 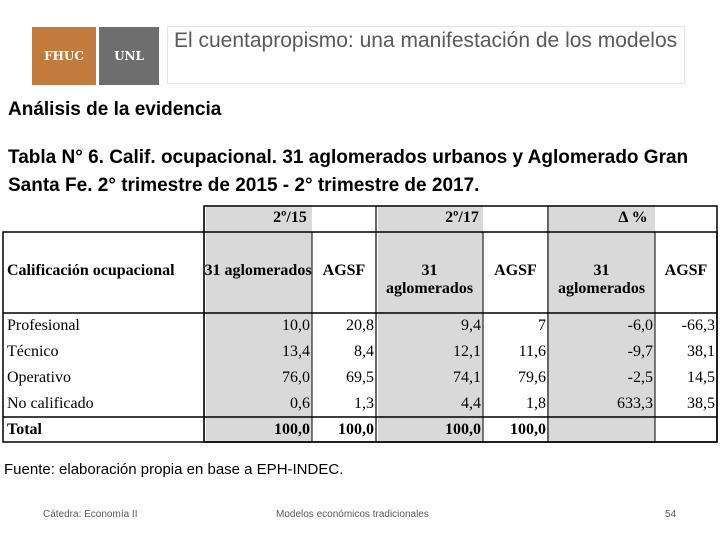 I want to click on table-total-row: Total 100,0 100,0 100,0 100,0, so click(x=360, y=429).